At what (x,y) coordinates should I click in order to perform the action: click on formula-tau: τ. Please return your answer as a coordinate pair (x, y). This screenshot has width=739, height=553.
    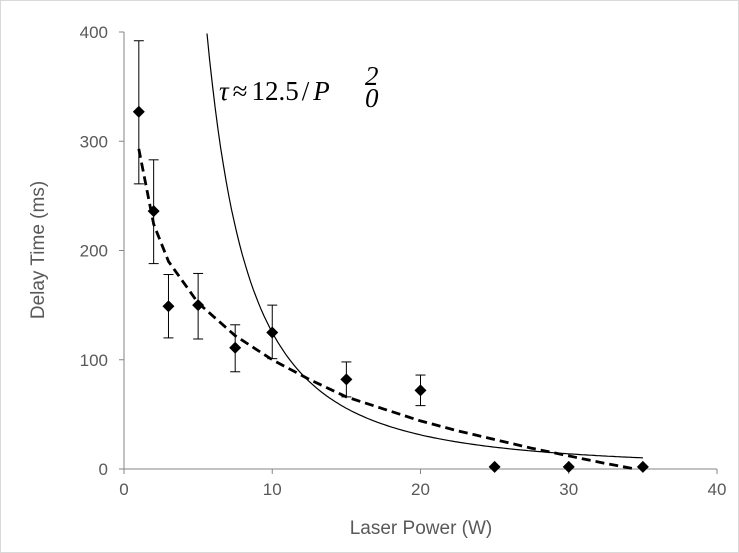
    Looking at the image, I should click on (224, 91).